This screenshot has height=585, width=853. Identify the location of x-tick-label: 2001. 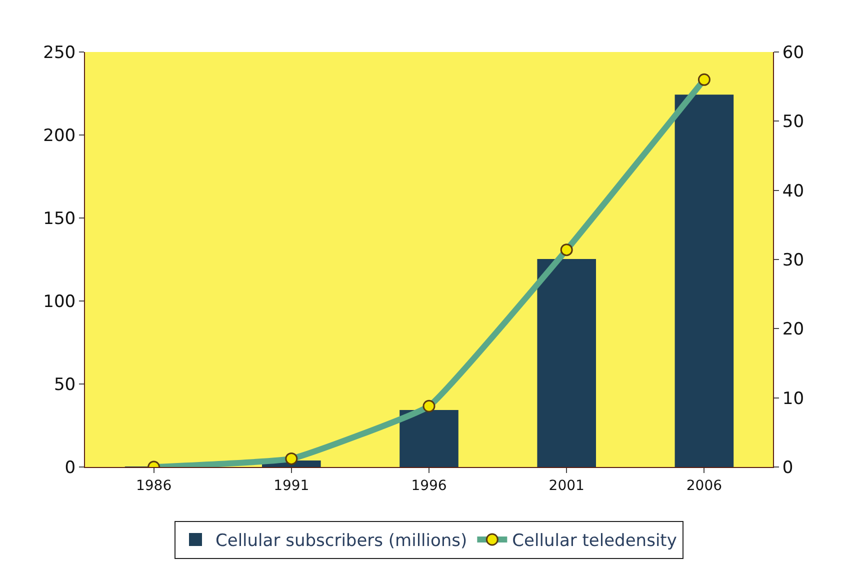
(566, 486).